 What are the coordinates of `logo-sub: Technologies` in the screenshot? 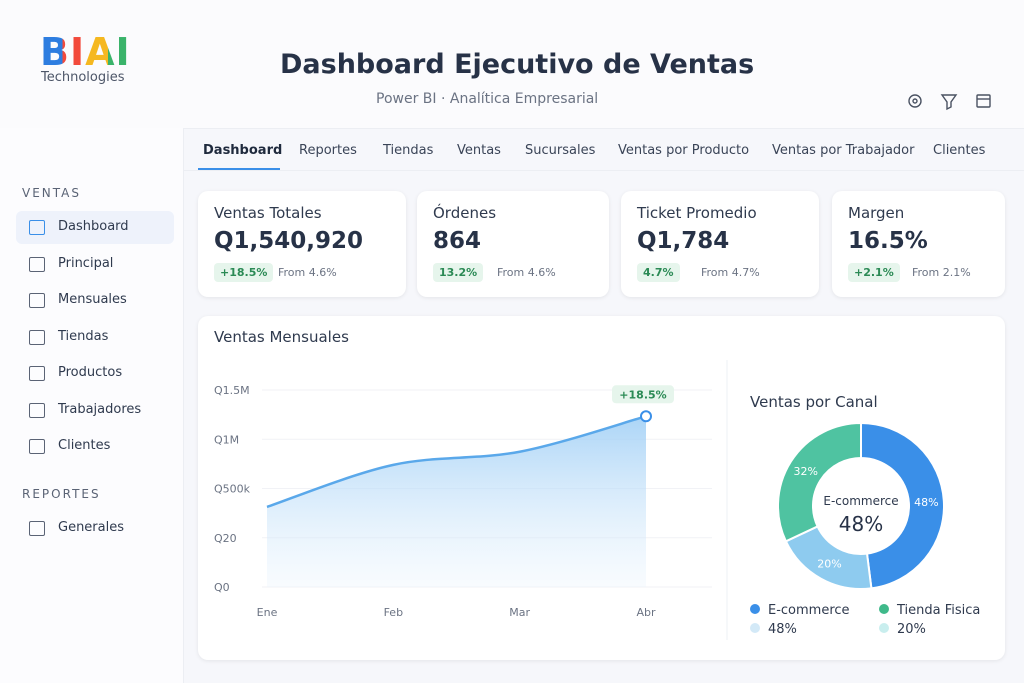 It's located at (83, 77).